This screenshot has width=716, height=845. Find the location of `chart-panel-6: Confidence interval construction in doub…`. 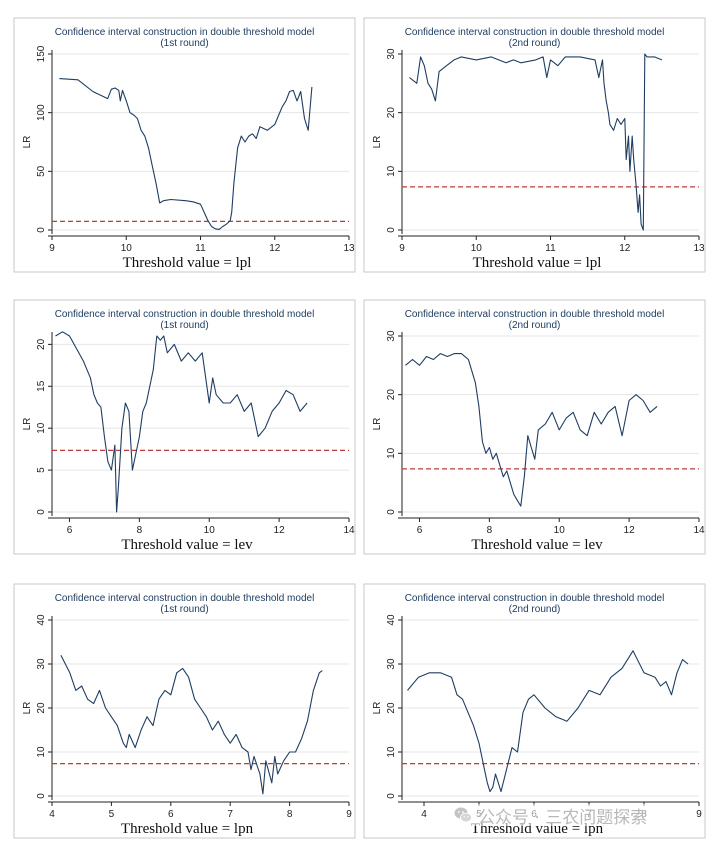

chart-panel-6: Confidence interval construction in doub… is located at coordinates (534, 711).